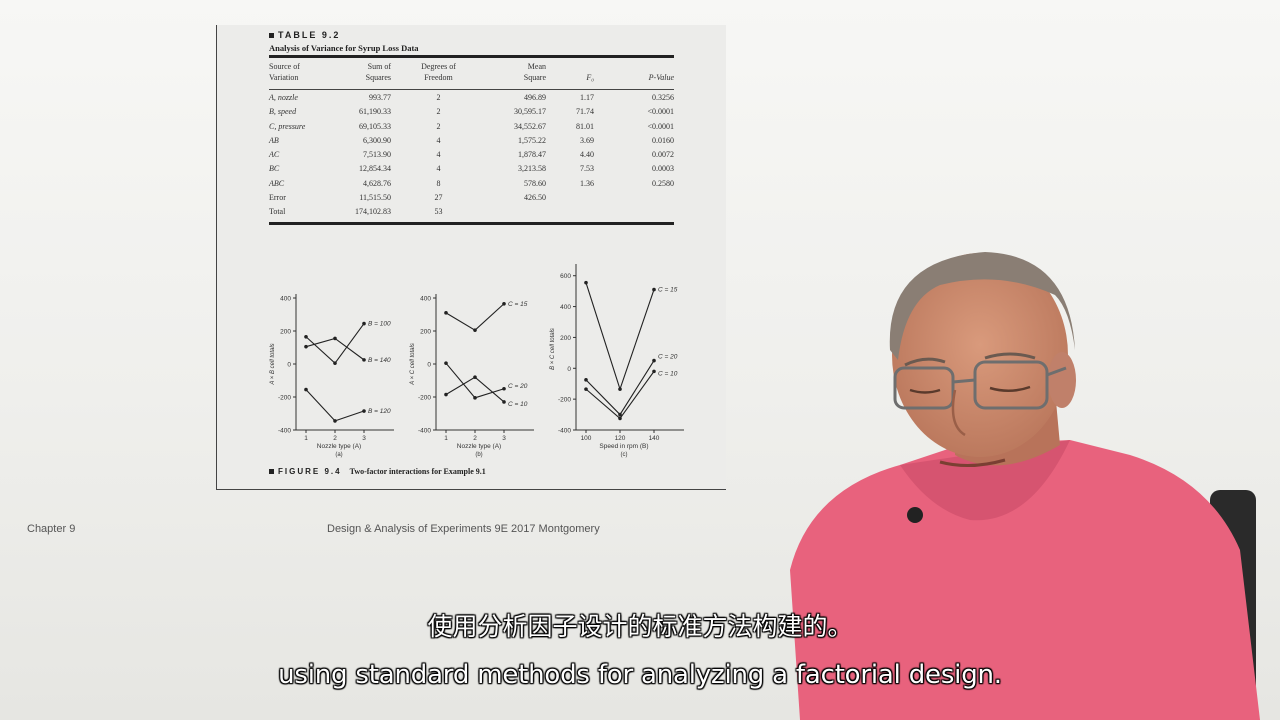 The height and width of the screenshot is (720, 1280). Describe the element at coordinates (471, 97) in the screenshot. I see `table-row: A, nozzle 993.77 2 496.89 1.17 0.3256` at that location.